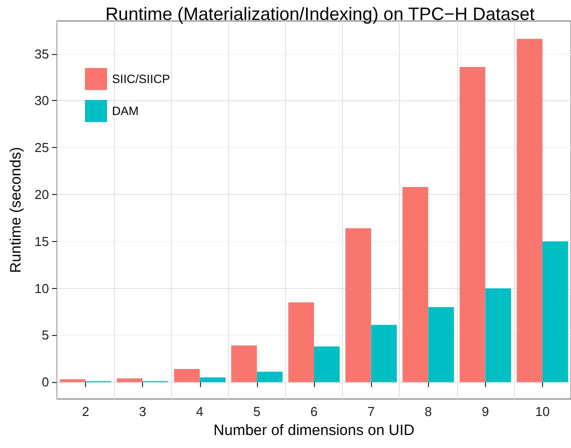 This screenshot has width=571, height=448. Describe the element at coordinates (41, 288) in the screenshot. I see `y-tick-label: 10` at that location.